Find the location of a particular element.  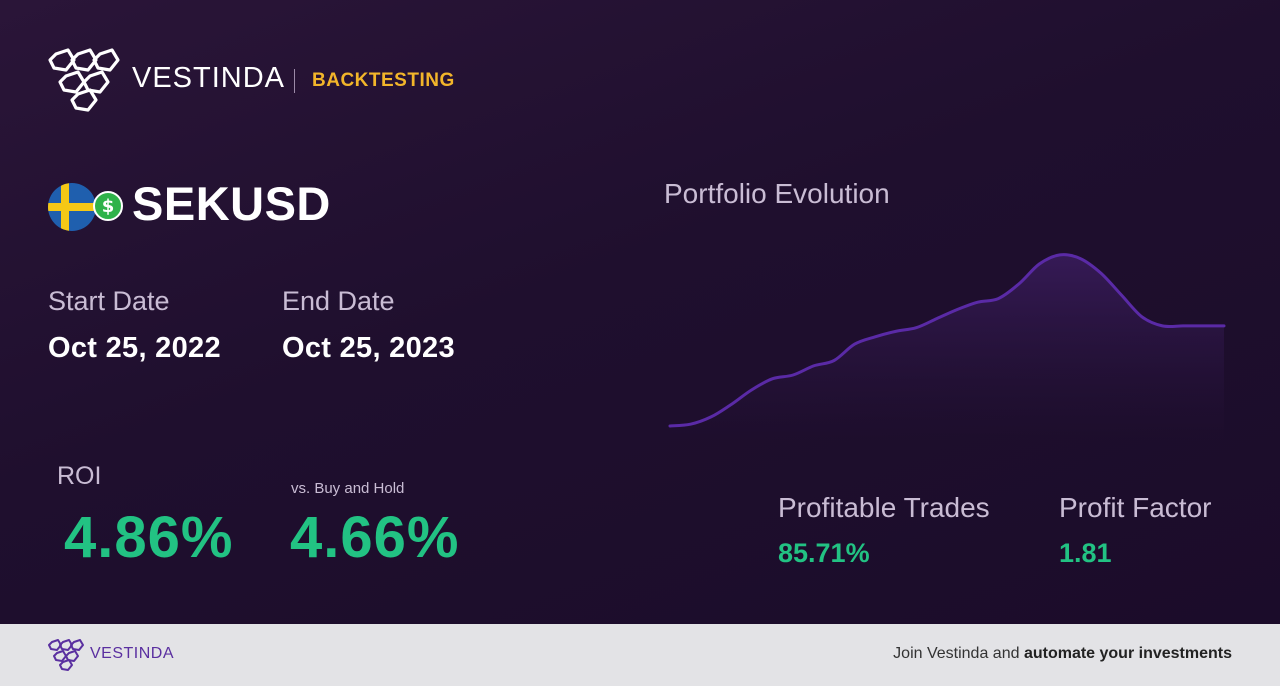

footer-logo-icon is located at coordinates (67, 655).